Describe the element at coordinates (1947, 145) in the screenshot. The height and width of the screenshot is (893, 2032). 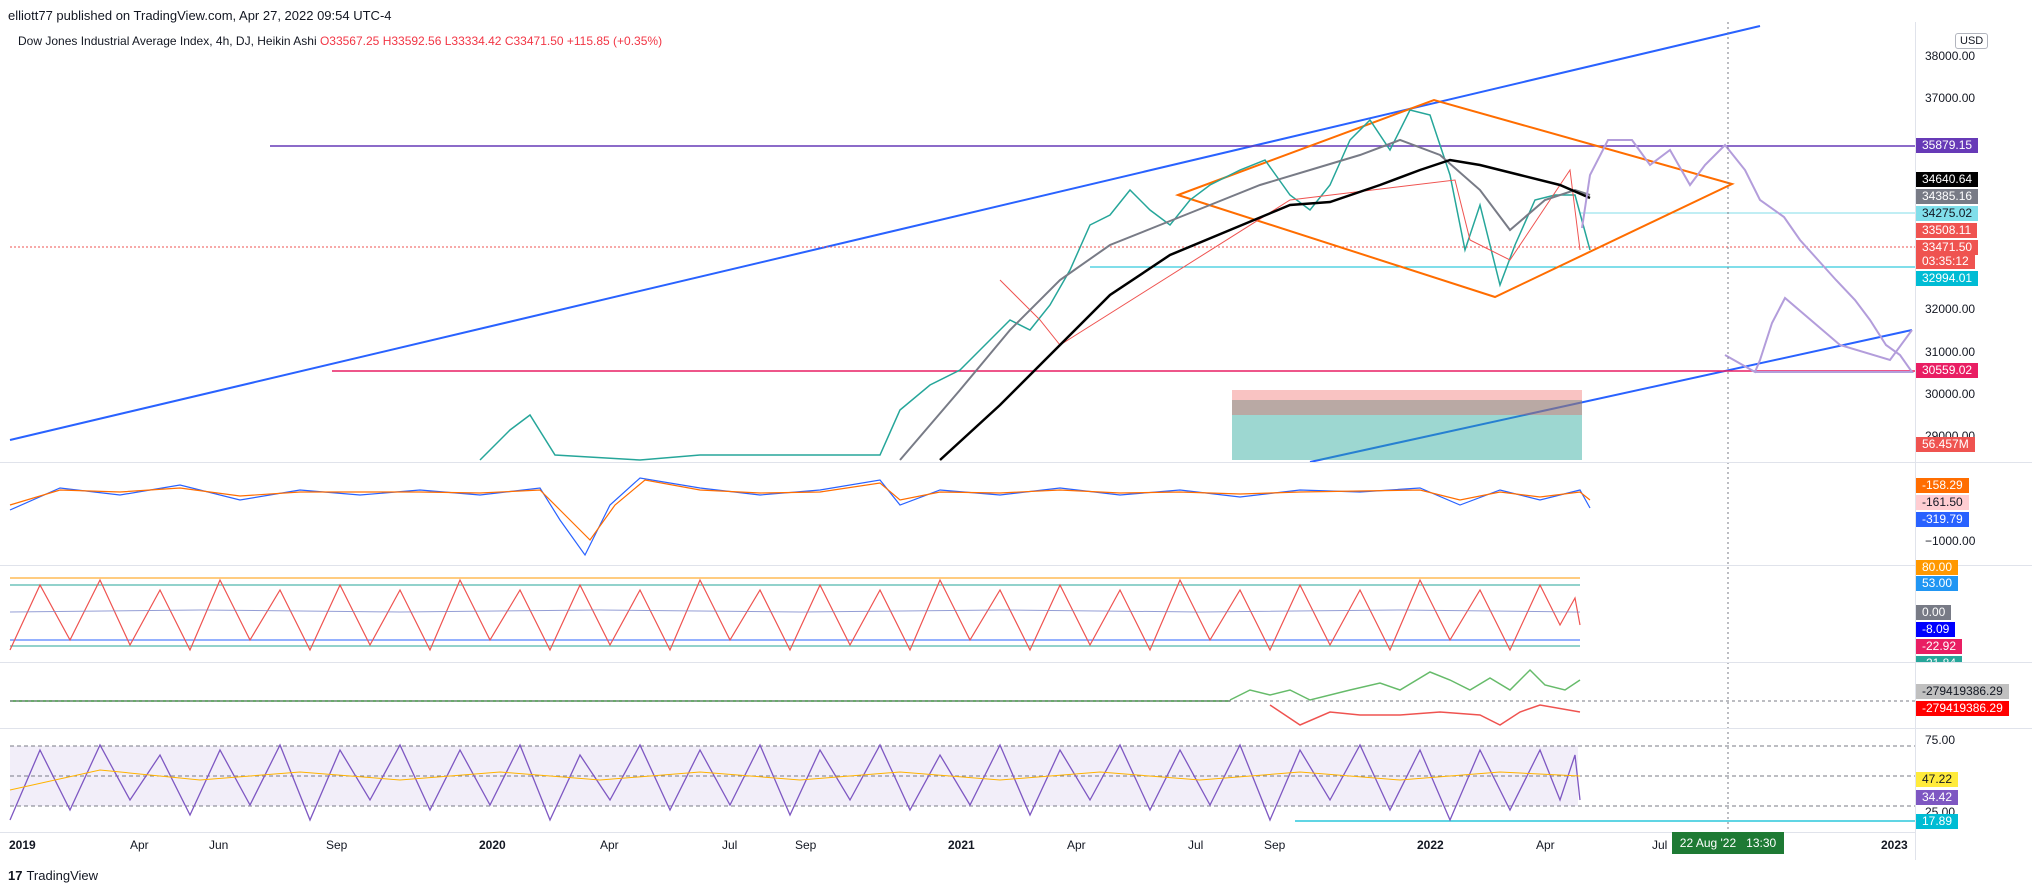
I see `price-tag-purple: 35879.15` at that location.